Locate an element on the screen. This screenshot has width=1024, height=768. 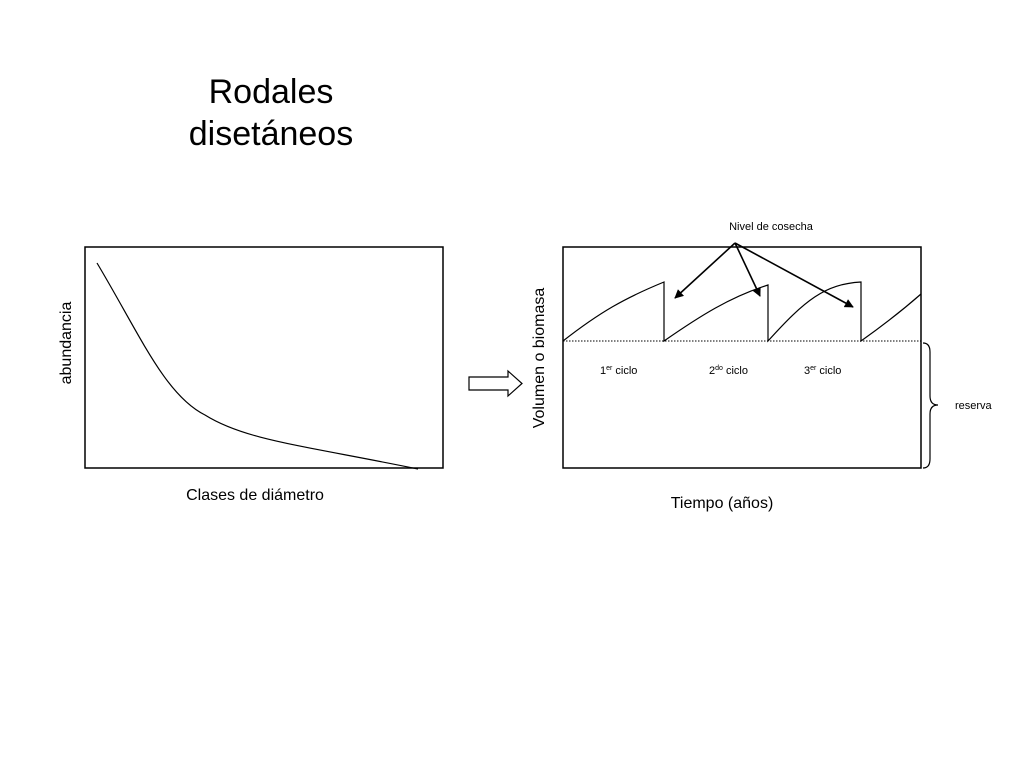
left-chart-frame is located at coordinates (264, 357).